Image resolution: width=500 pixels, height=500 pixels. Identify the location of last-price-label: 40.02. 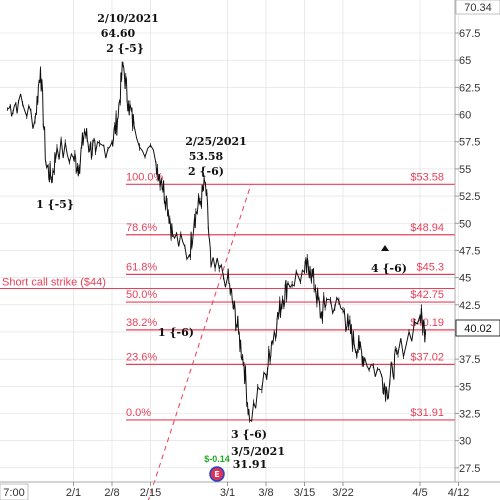
(478, 329).